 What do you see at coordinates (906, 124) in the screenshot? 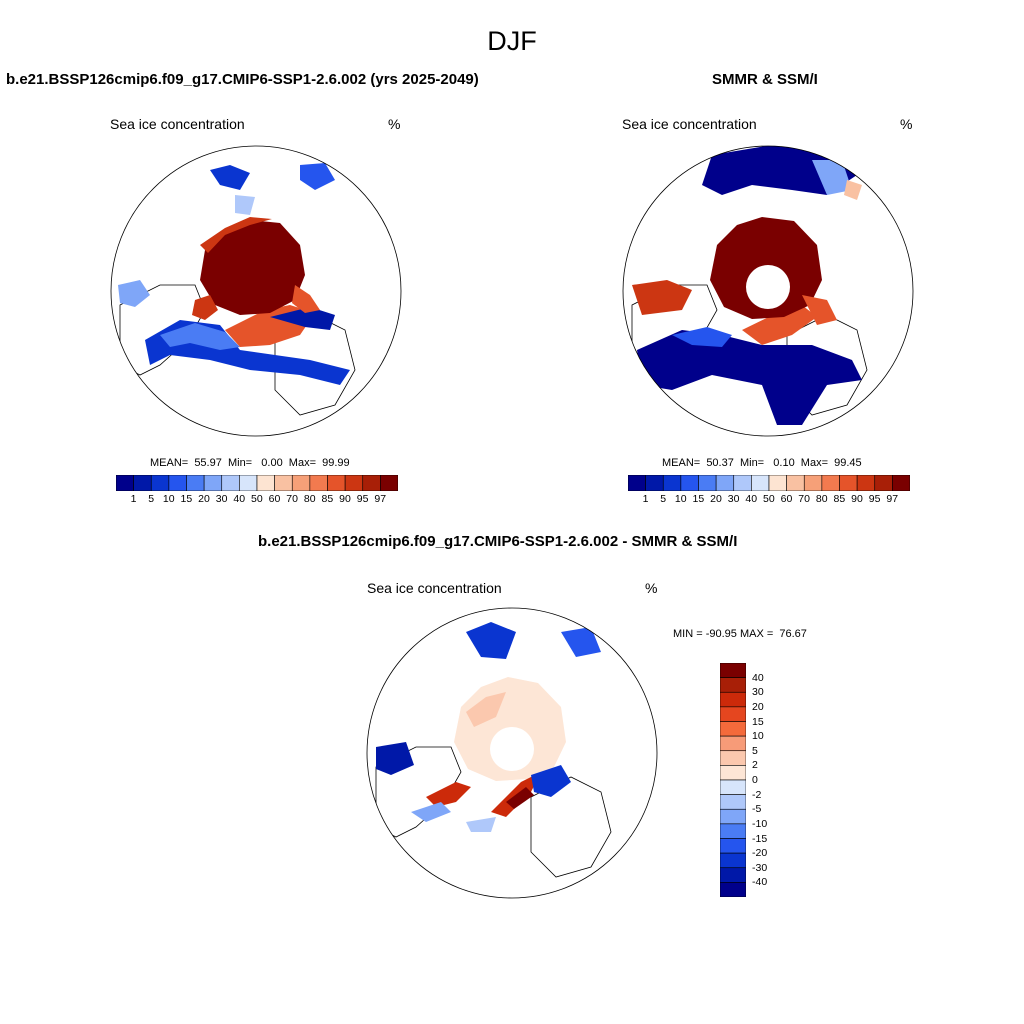
I see `right-units: %` at bounding box center [906, 124].